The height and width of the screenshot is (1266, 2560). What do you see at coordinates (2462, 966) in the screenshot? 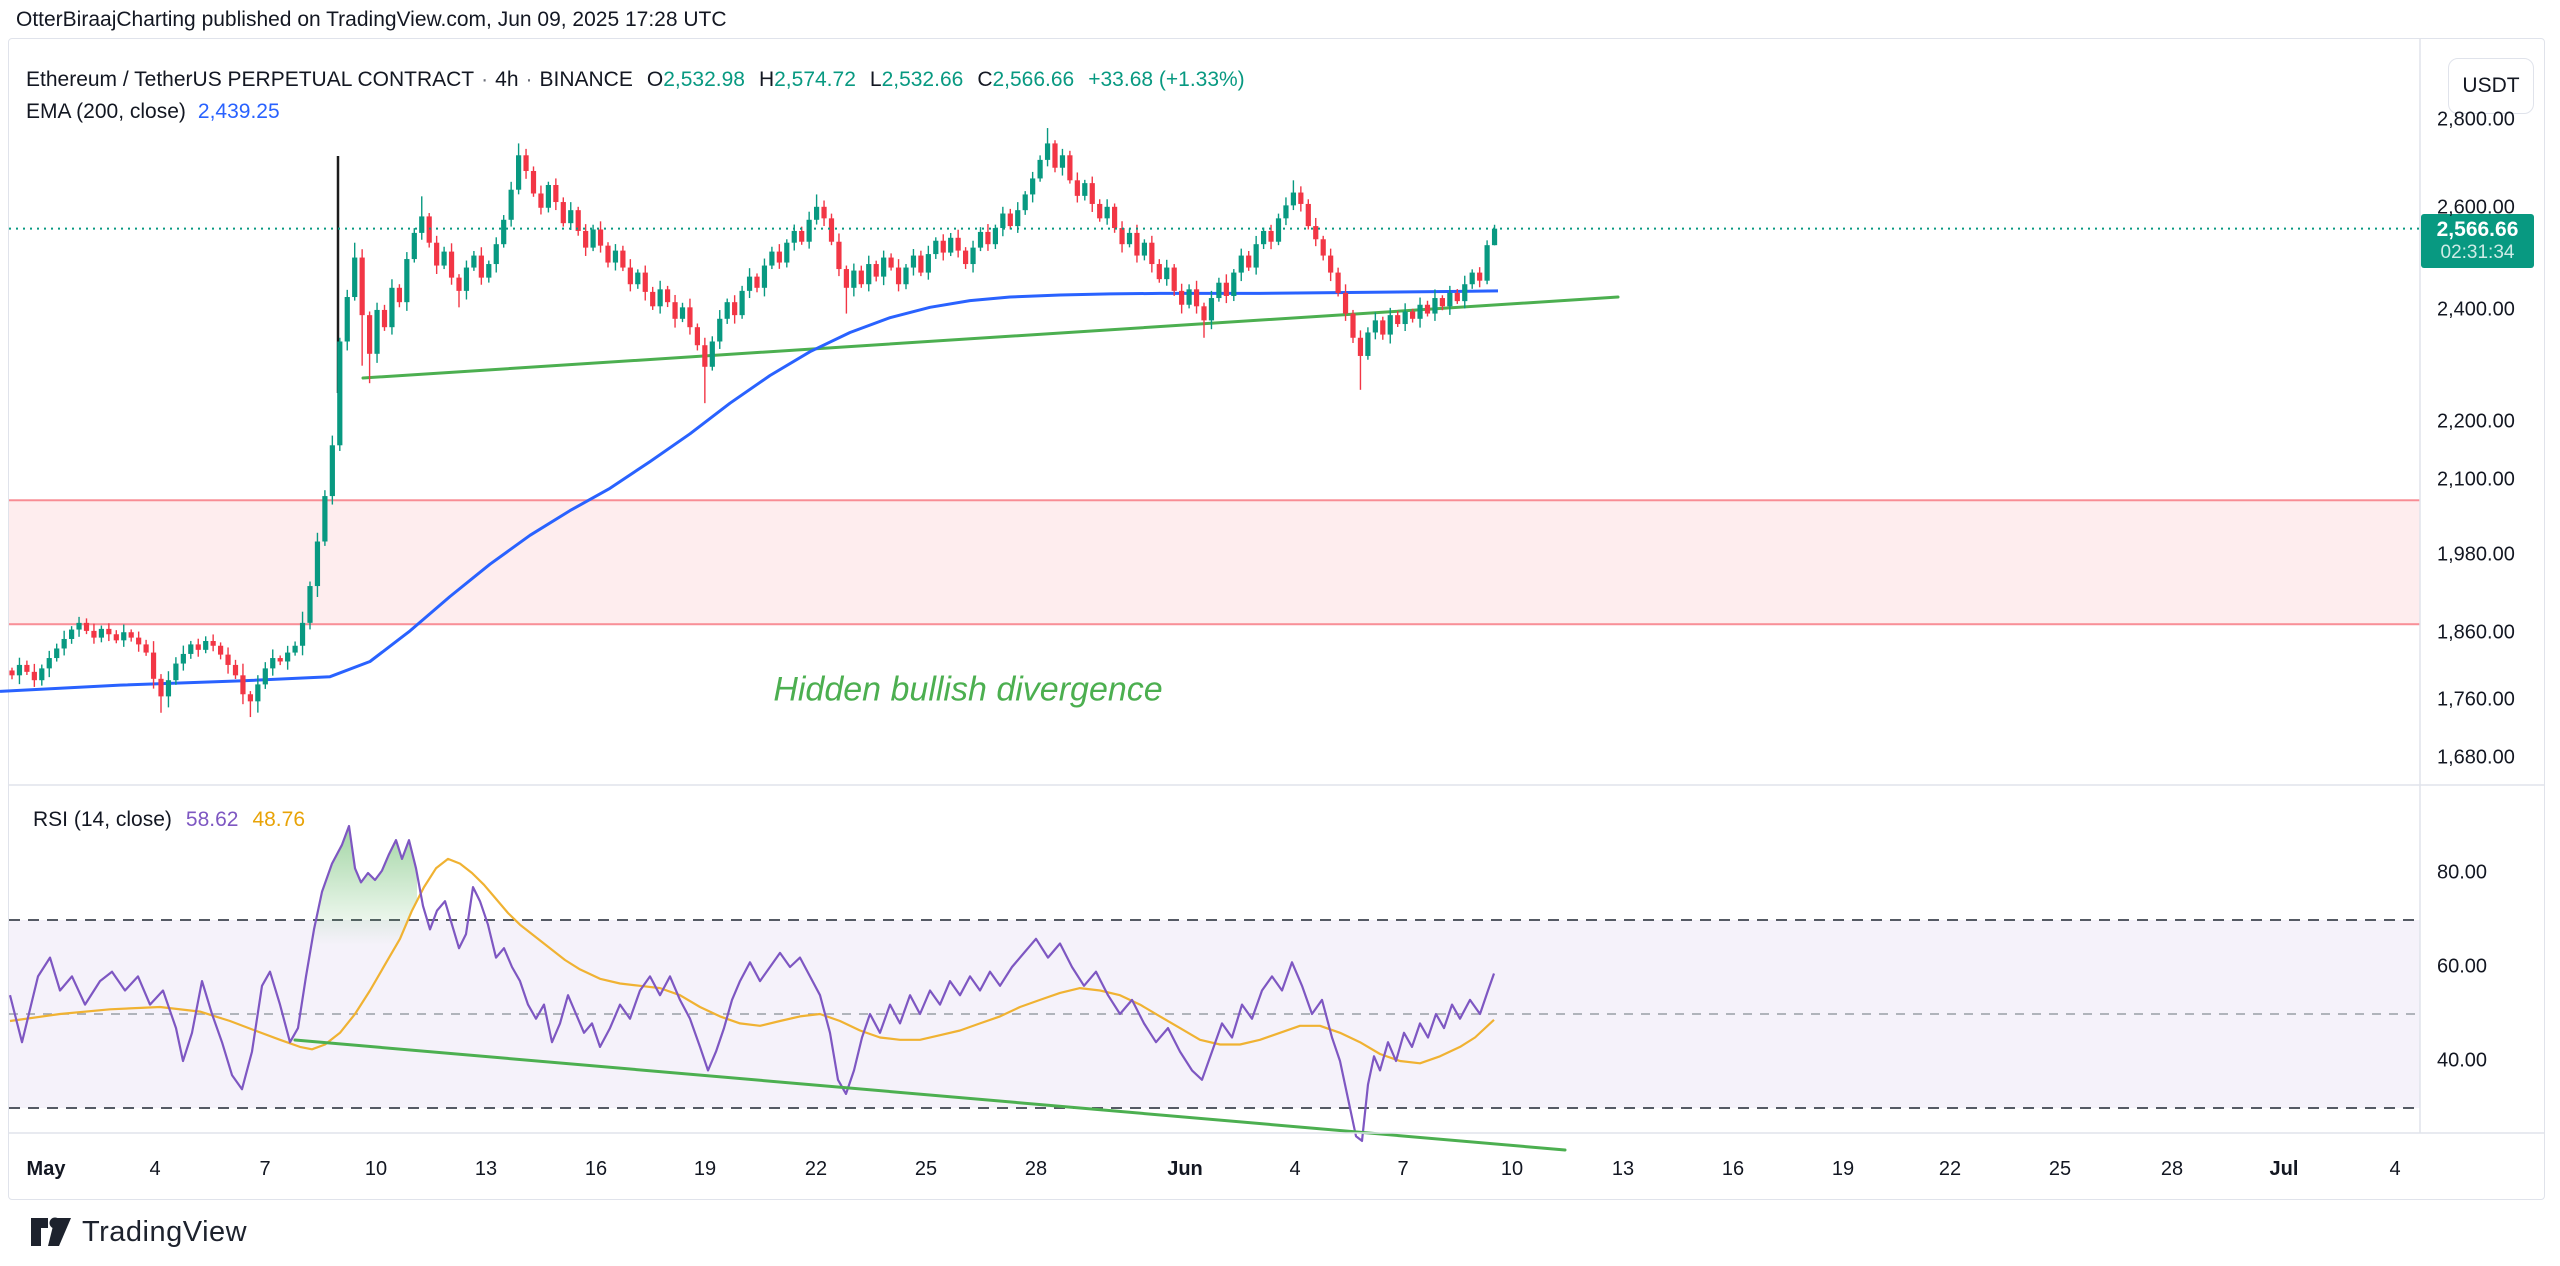
I see `axis-label: 60.00` at bounding box center [2462, 966].